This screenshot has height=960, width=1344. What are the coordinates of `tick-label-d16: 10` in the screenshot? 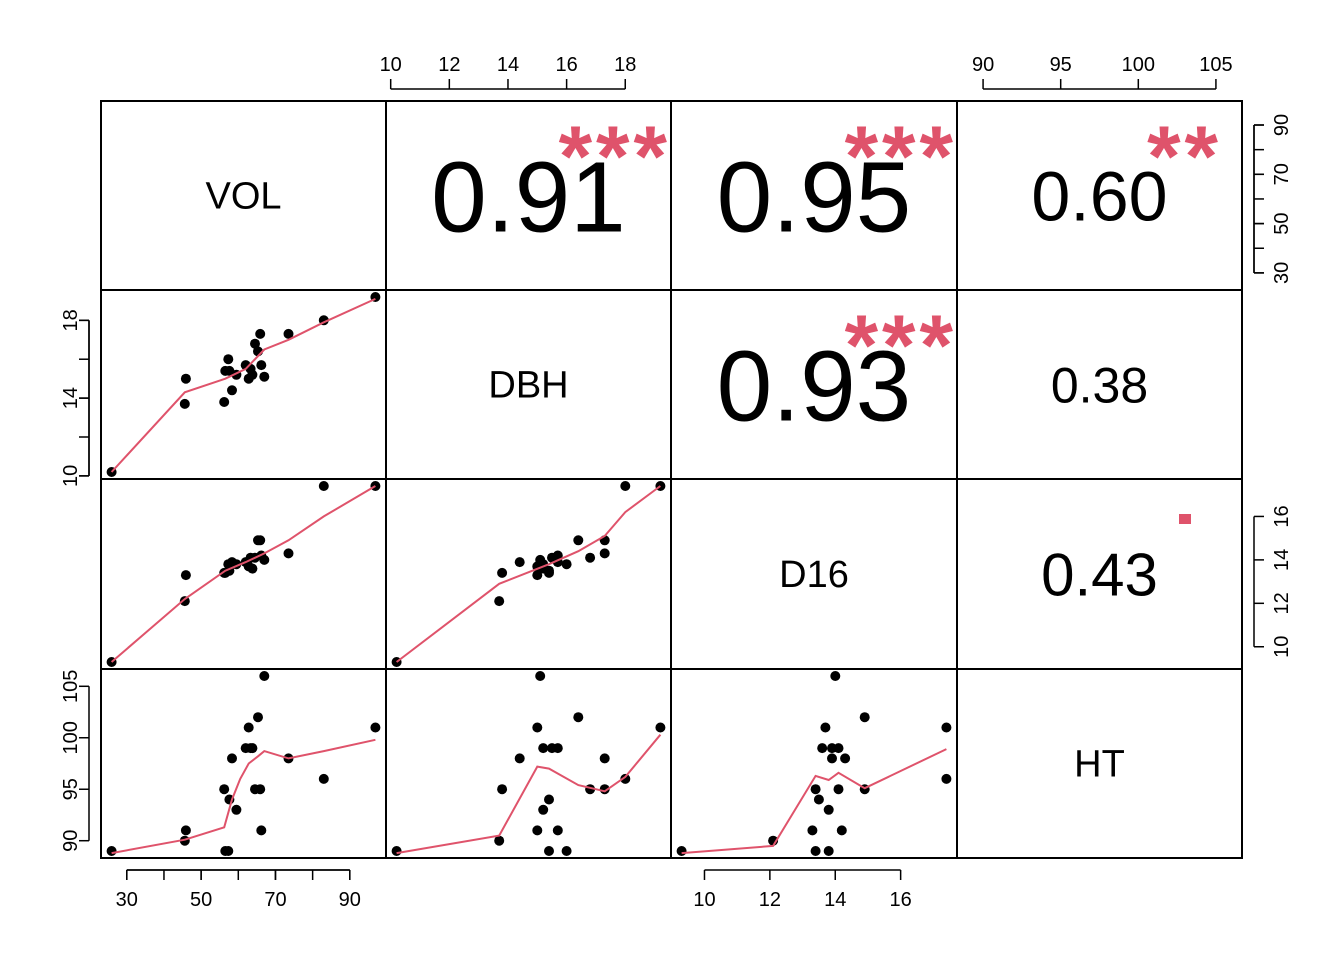 It's located at (704, 900).